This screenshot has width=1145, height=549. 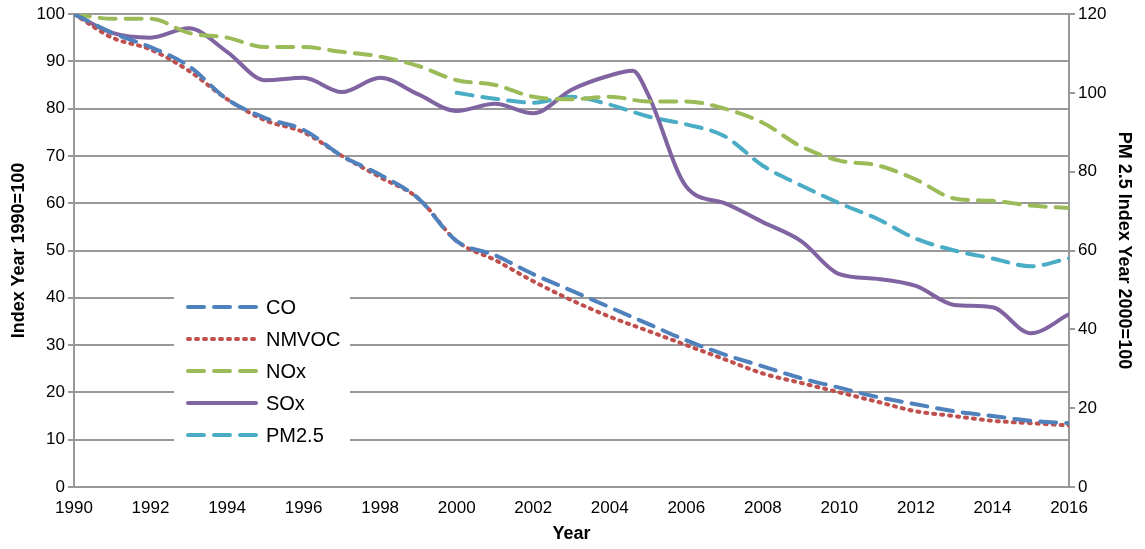 What do you see at coordinates (285, 403) in the screenshot?
I see `legend-label: SOx` at bounding box center [285, 403].